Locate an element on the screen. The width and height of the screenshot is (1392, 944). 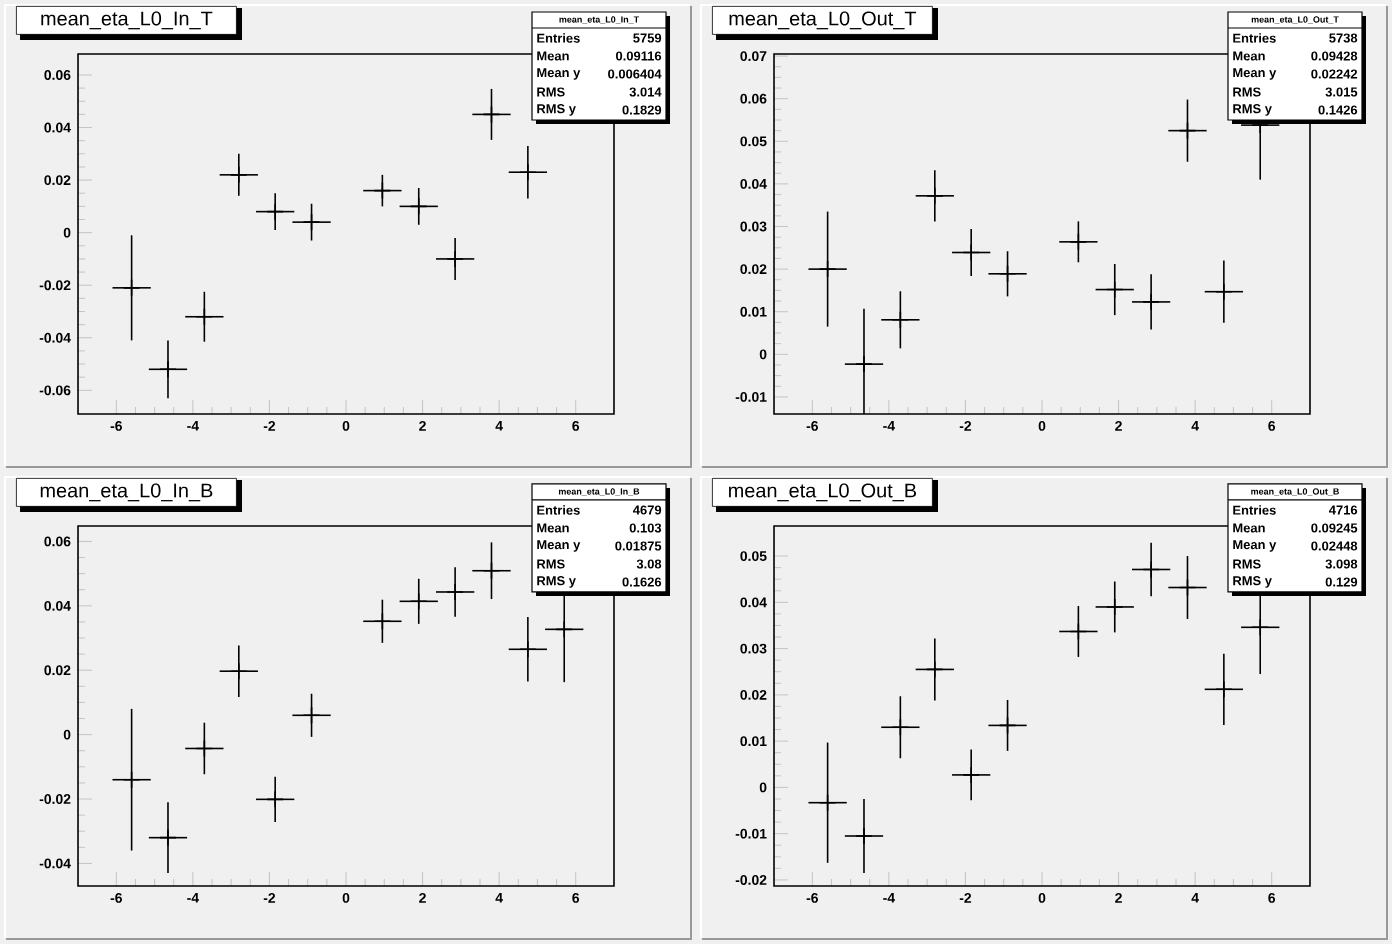
chart-title: mean_eta_L0_Out_B is located at coordinates (823, 492).